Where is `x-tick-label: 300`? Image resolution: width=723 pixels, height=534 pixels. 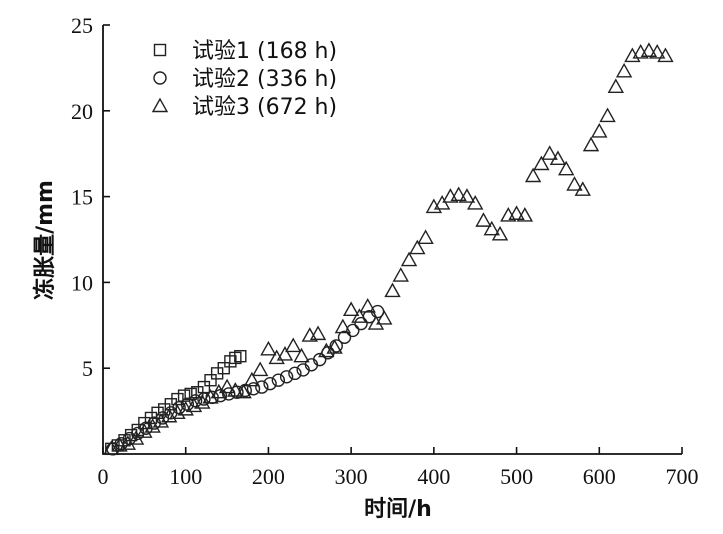
x-tick-label: 300 is located at coordinates (351, 476).